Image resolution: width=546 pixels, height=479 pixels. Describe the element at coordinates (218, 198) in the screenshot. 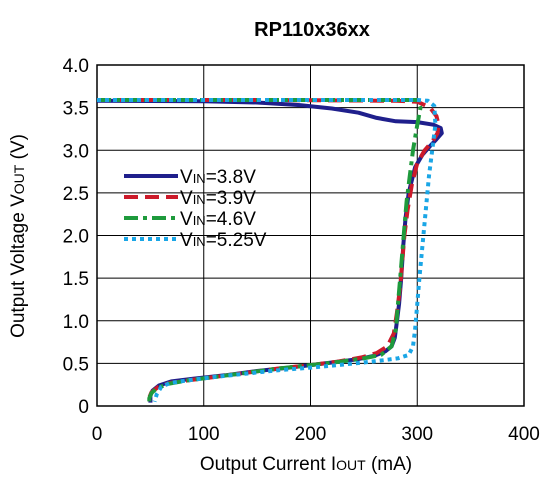

I see `legend-label-2: VIN=3.9V` at that location.